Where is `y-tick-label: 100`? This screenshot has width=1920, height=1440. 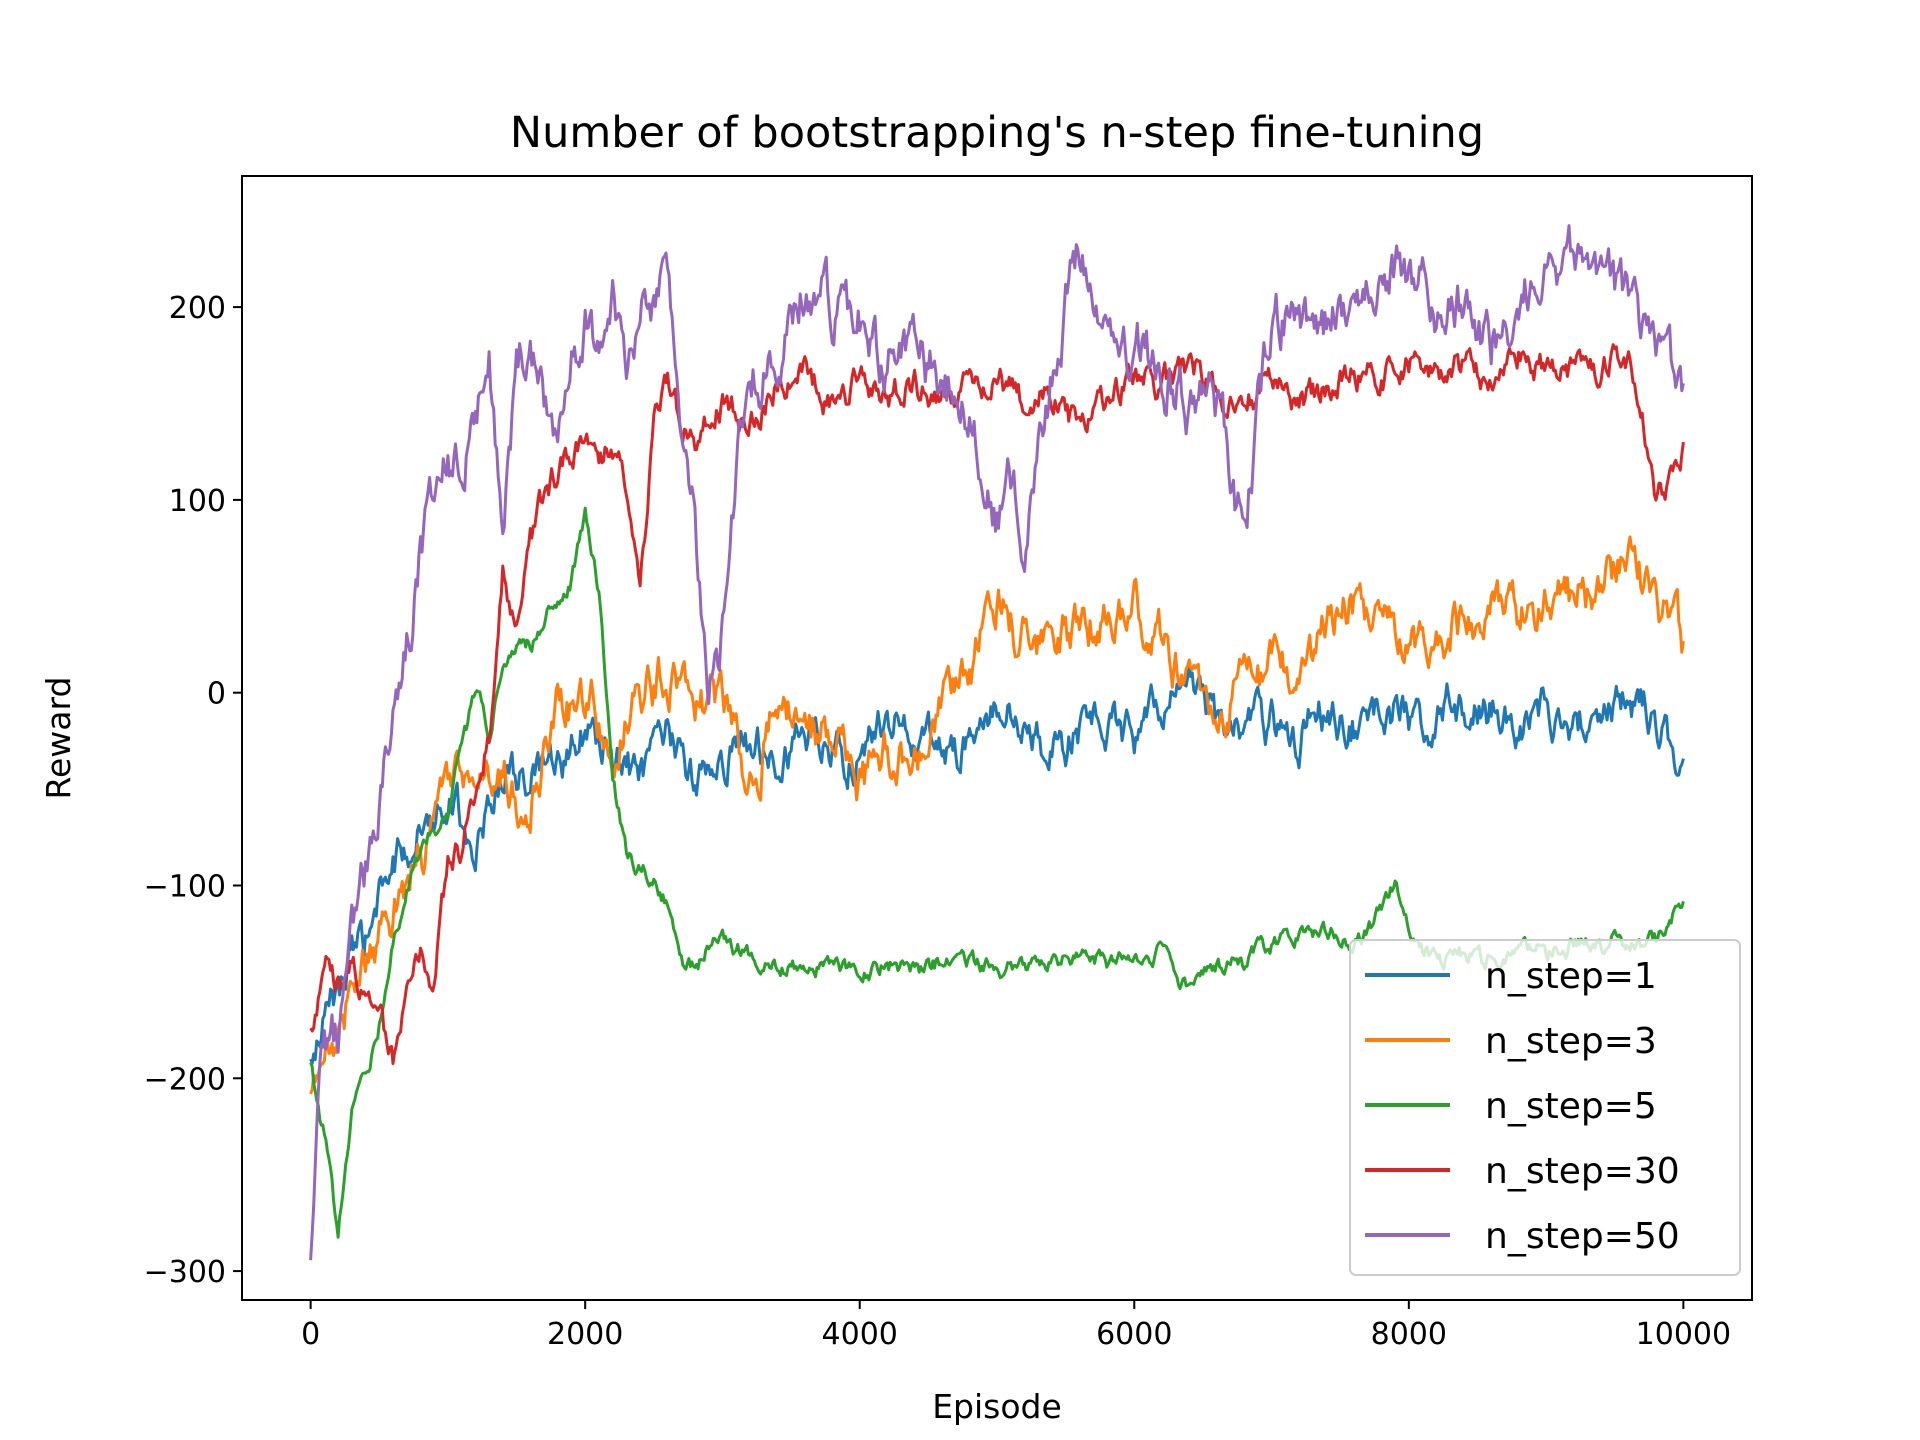
y-tick-label: 100 is located at coordinates (197, 501).